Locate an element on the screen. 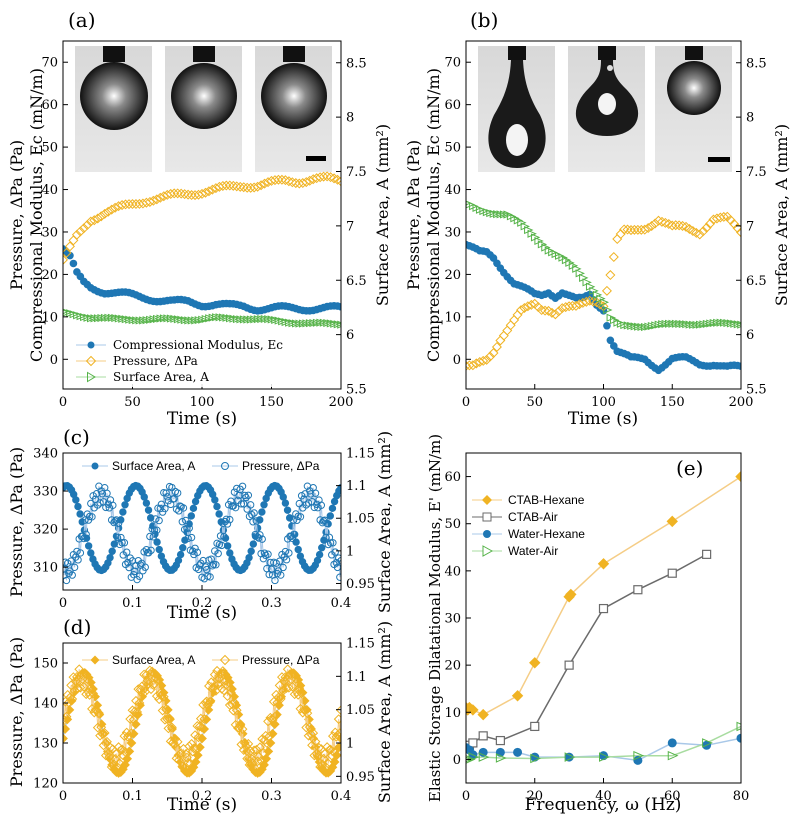  legend-c-marker-pressure is located at coordinates (225, 466).